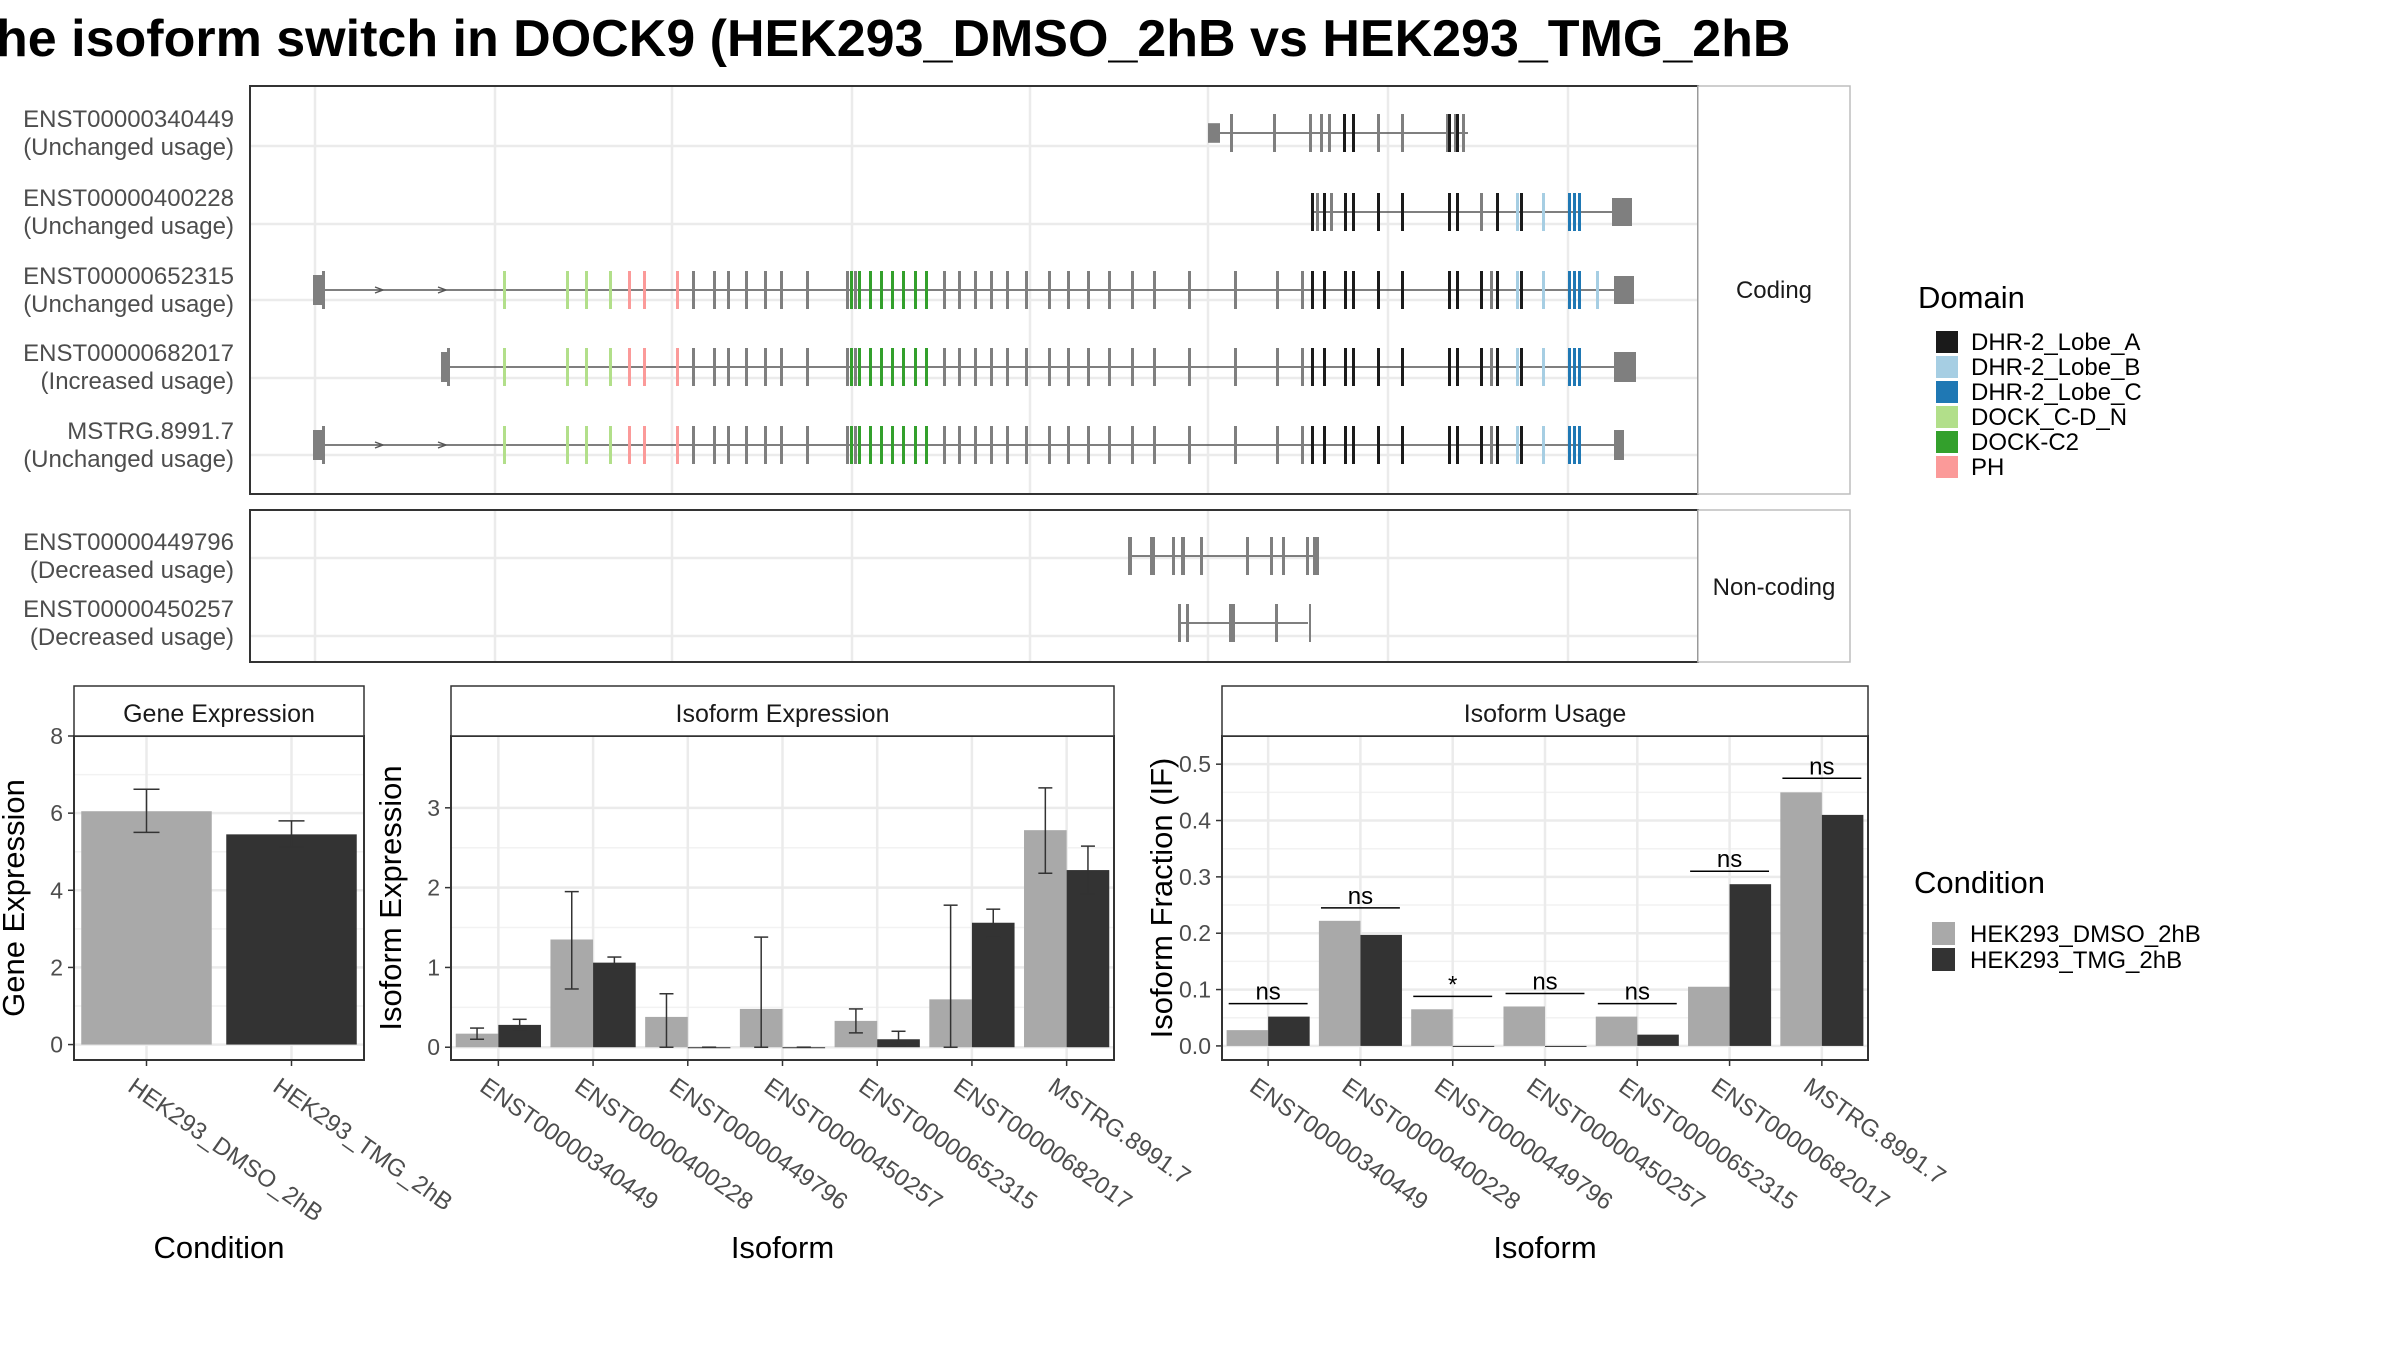 This screenshot has width=2400, height=1350. Describe the element at coordinates (614, 1005) in the screenshot. I see `isoform-expression-bar` at that location.